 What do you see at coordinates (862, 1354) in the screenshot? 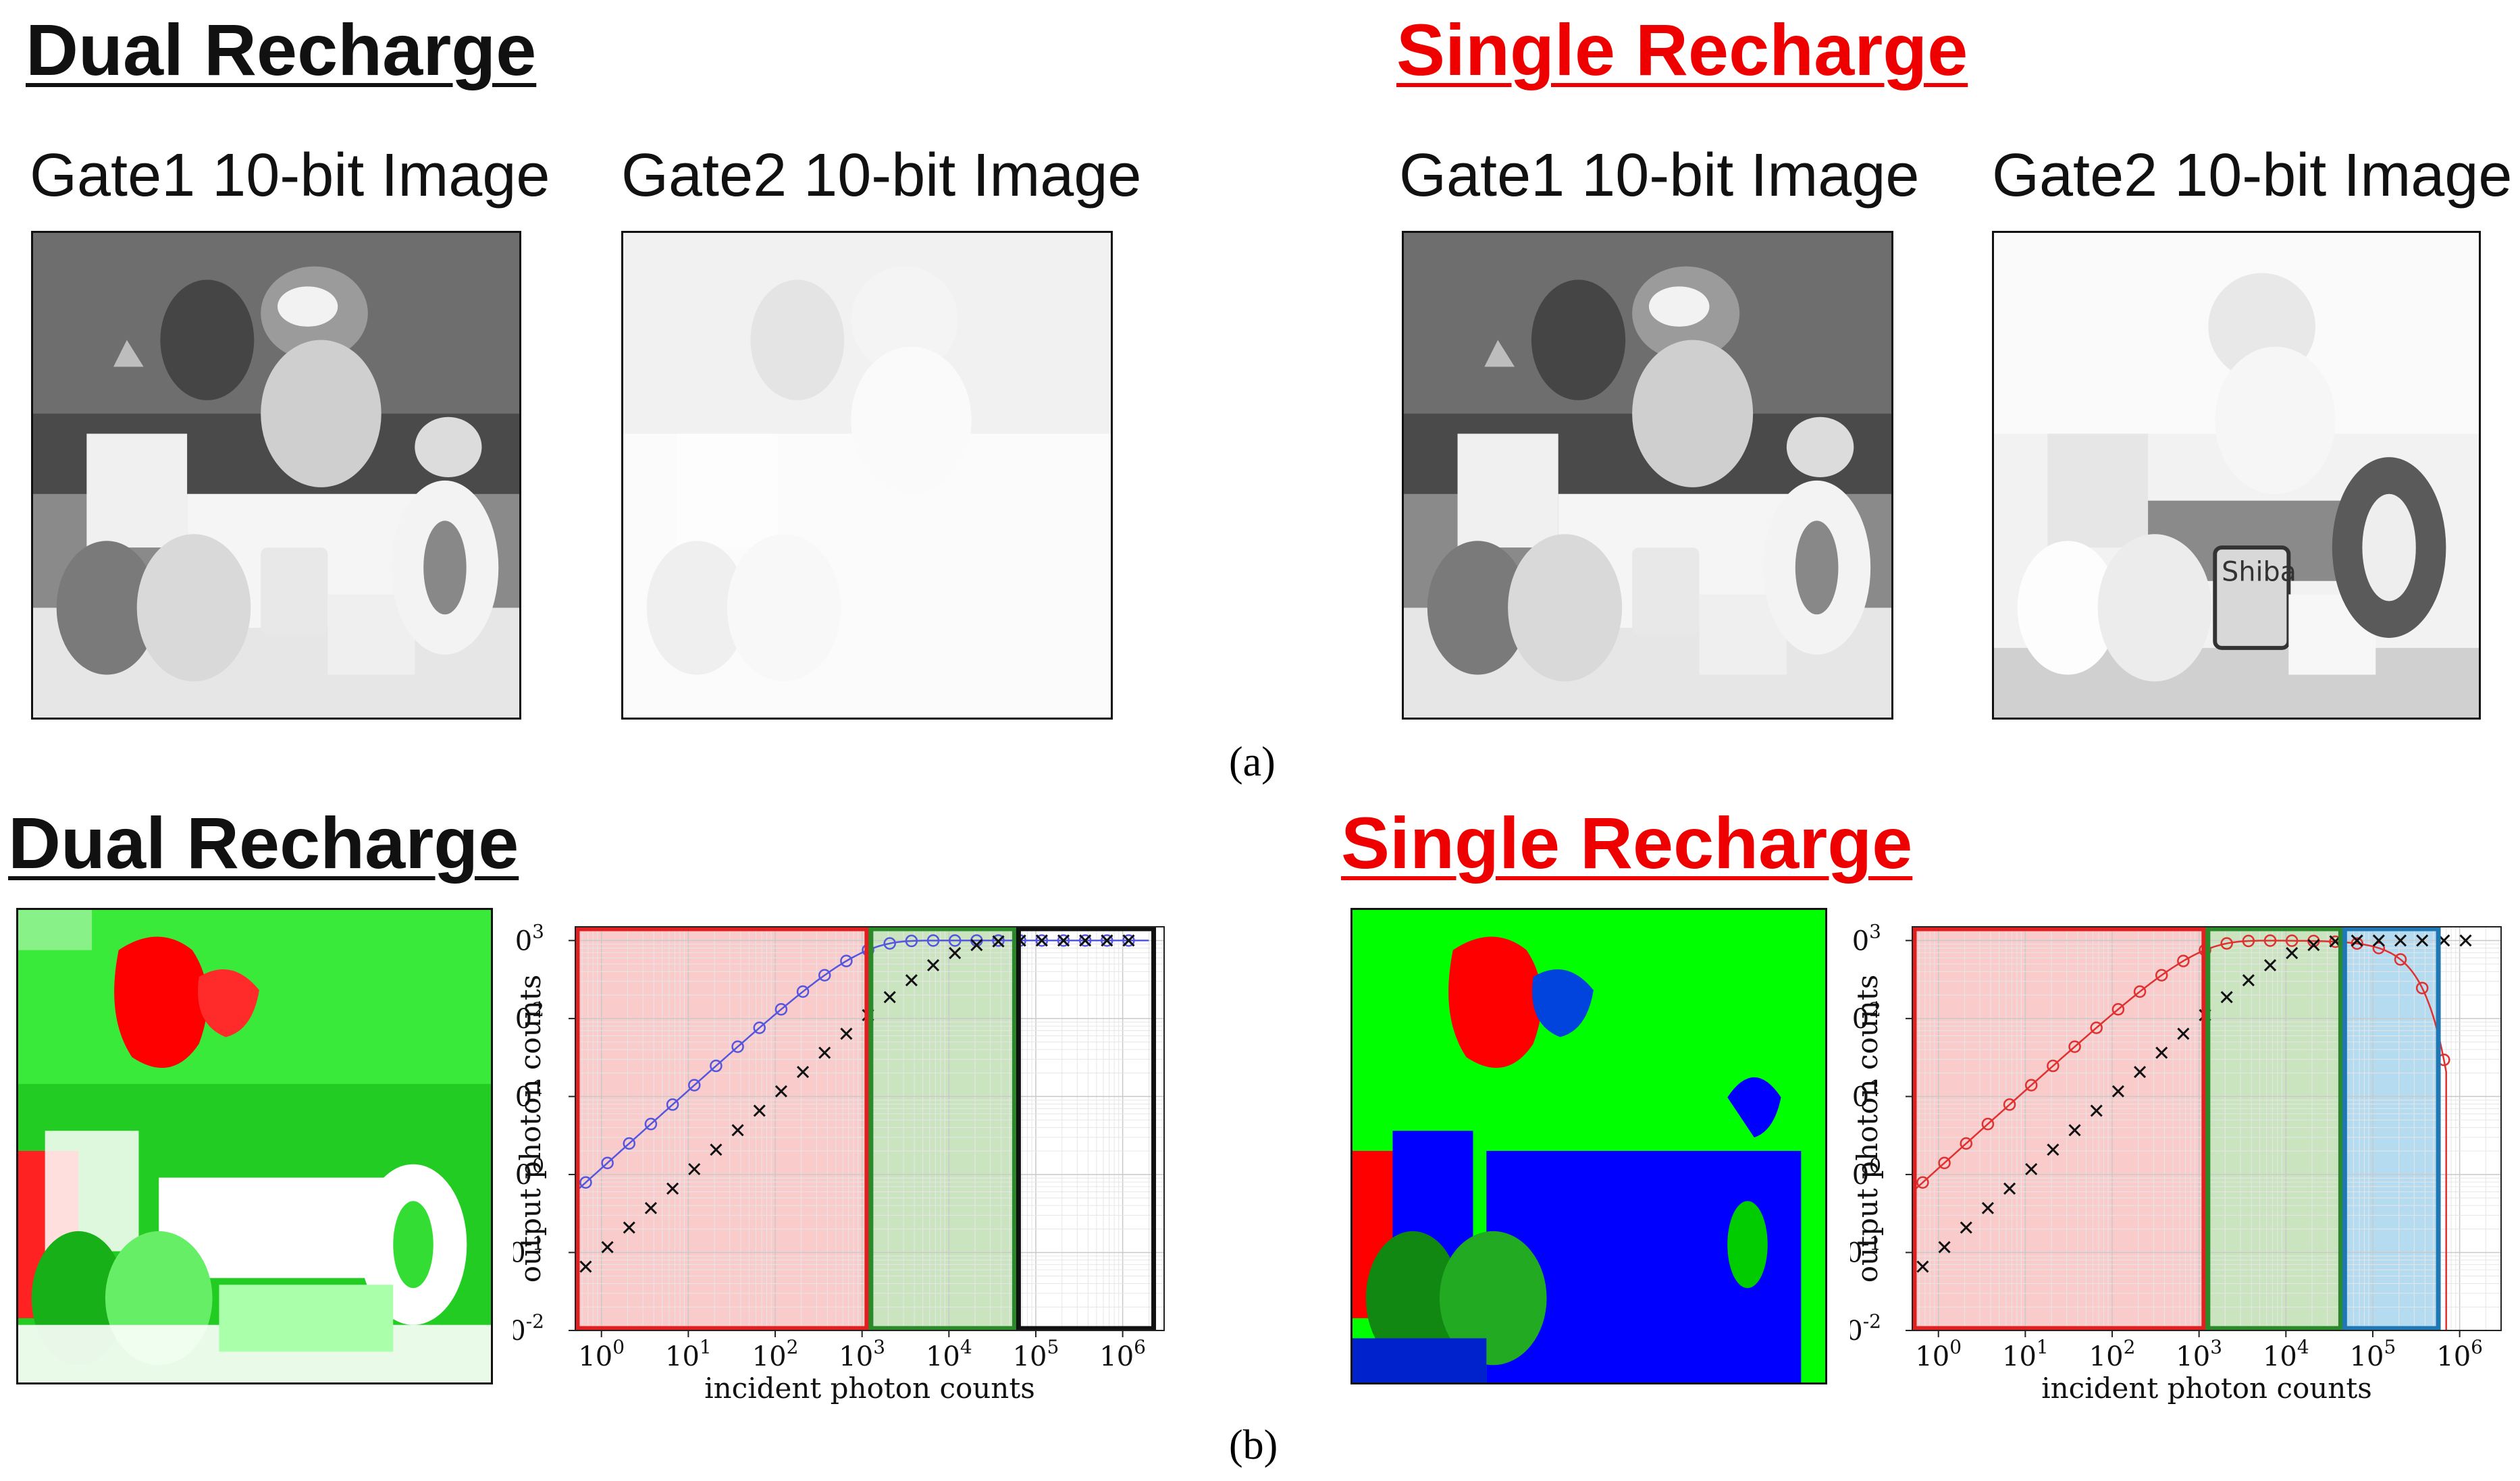
I see `x-tick-label: 10³` at bounding box center [862, 1354].